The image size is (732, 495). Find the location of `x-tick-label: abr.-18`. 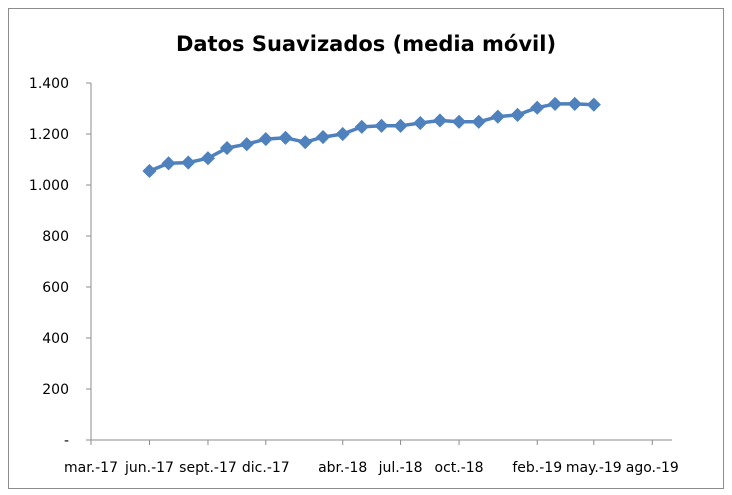

x-tick-label: abr.-18 is located at coordinates (342, 468).